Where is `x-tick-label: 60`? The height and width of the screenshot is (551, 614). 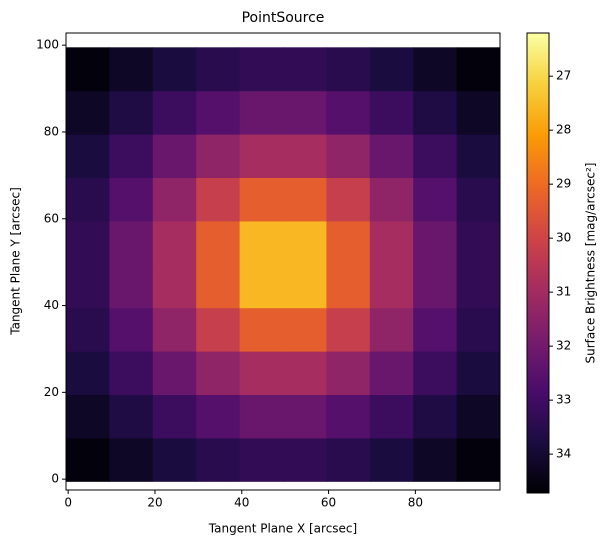 x-tick-label: 60 is located at coordinates (328, 503).